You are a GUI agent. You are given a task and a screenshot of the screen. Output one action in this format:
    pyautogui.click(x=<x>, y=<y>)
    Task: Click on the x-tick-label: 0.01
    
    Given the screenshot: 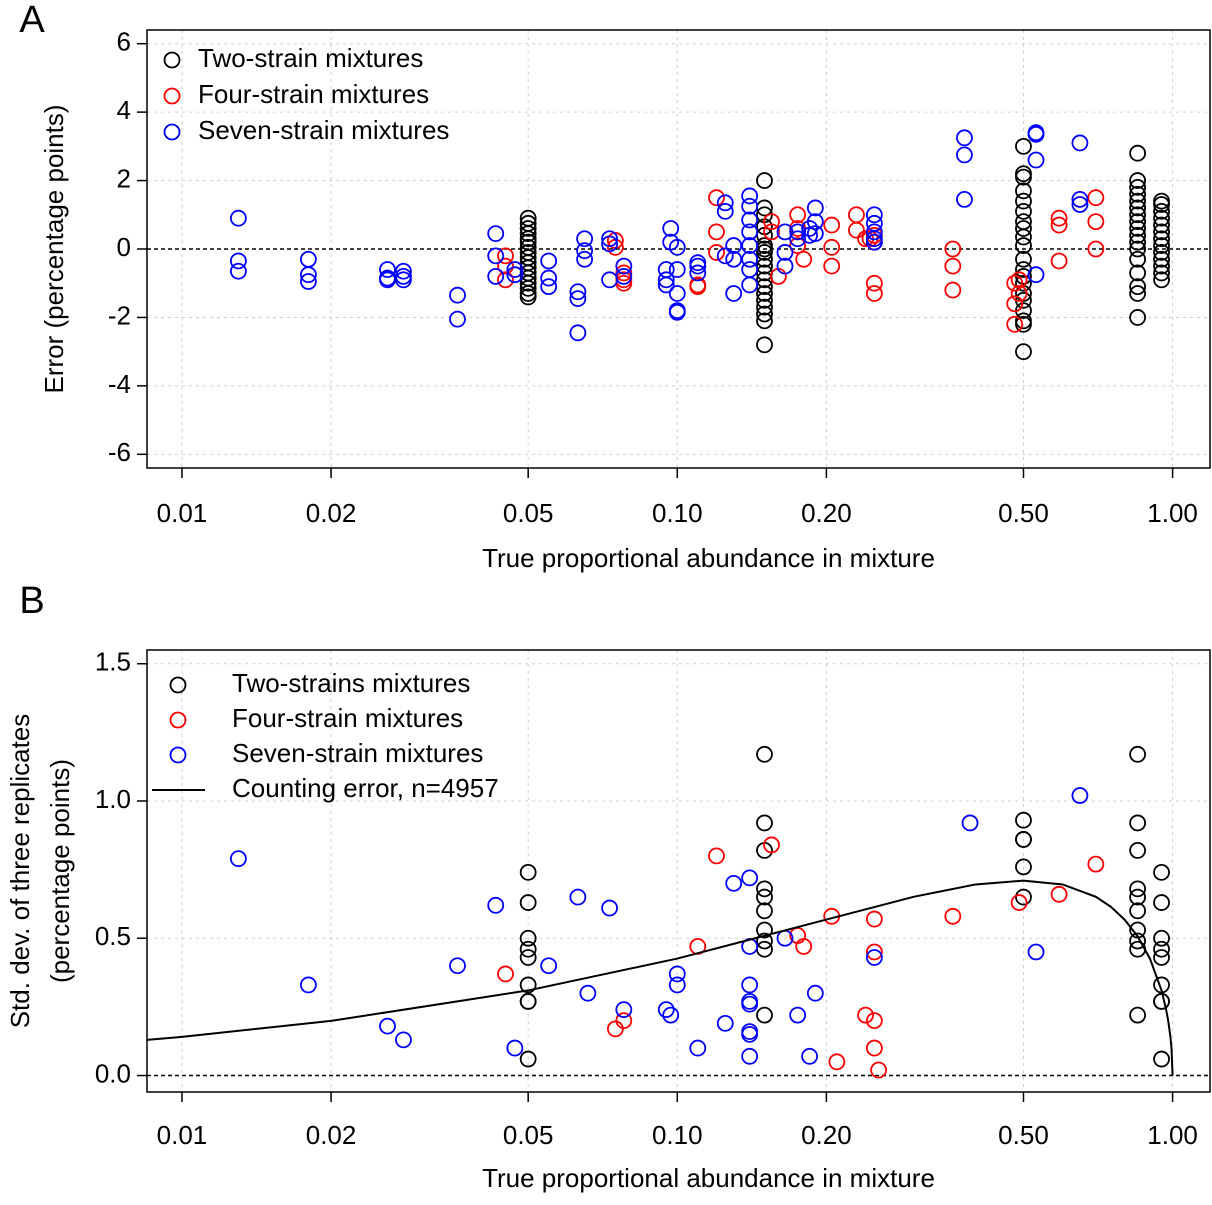 What is the action you would take?
    pyautogui.click(x=182, y=513)
    